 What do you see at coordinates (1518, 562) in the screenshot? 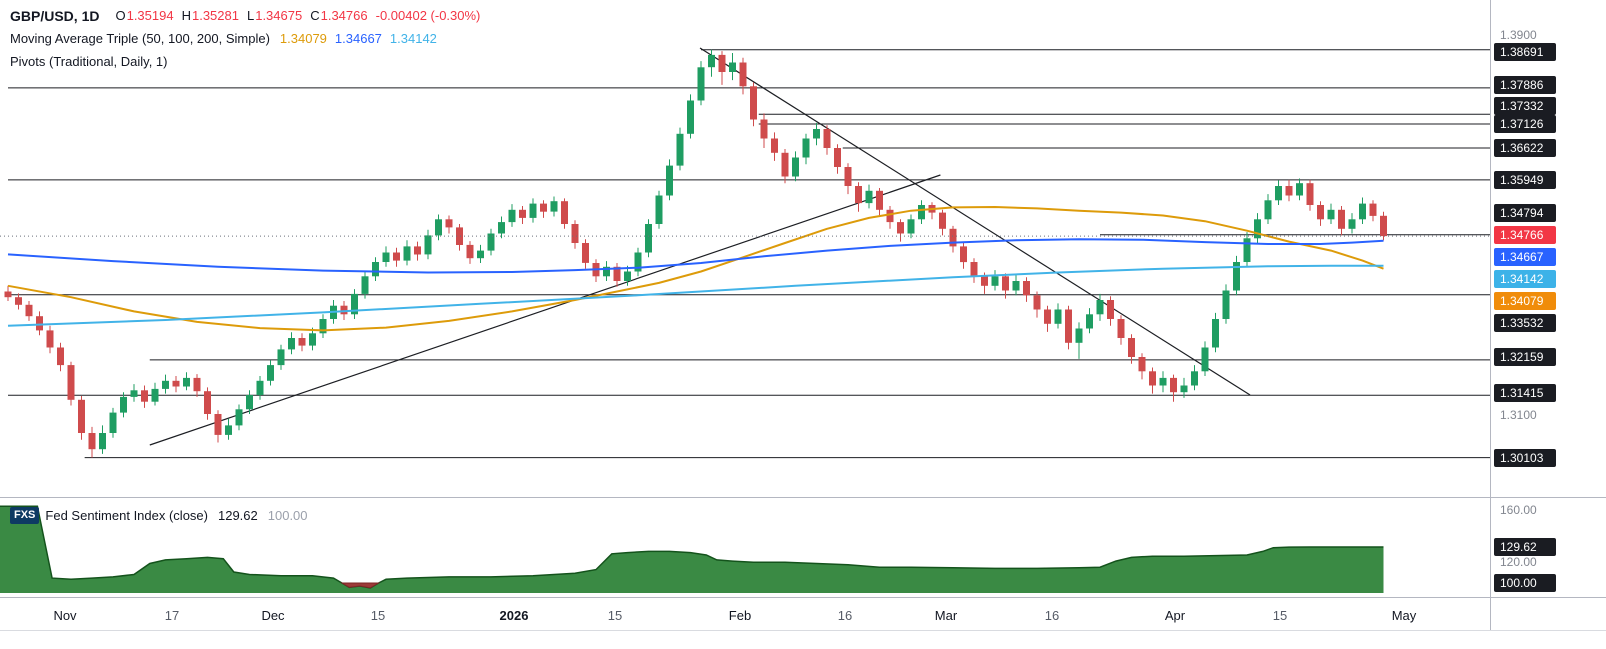
I see `axis-price-label: 120.00` at bounding box center [1518, 562].